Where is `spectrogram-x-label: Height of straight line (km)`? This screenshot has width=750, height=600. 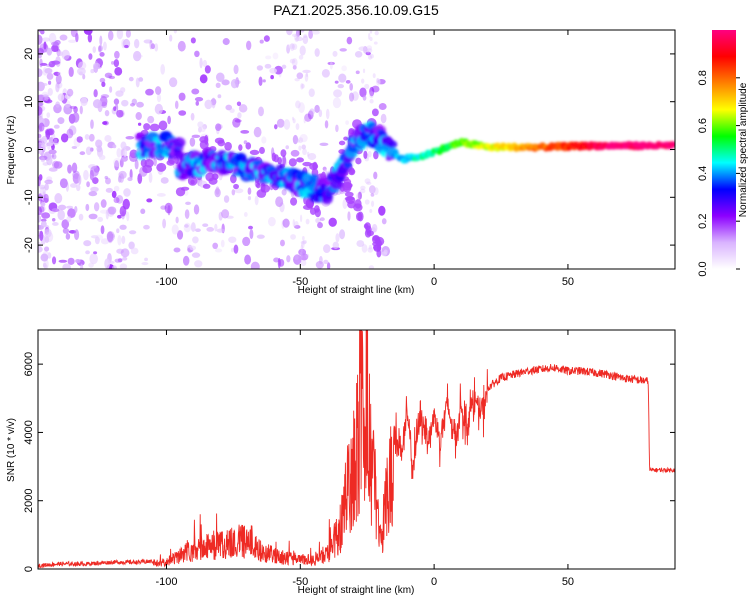
spectrogram-x-label: Height of straight line (km) is located at coordinates (356, 290).